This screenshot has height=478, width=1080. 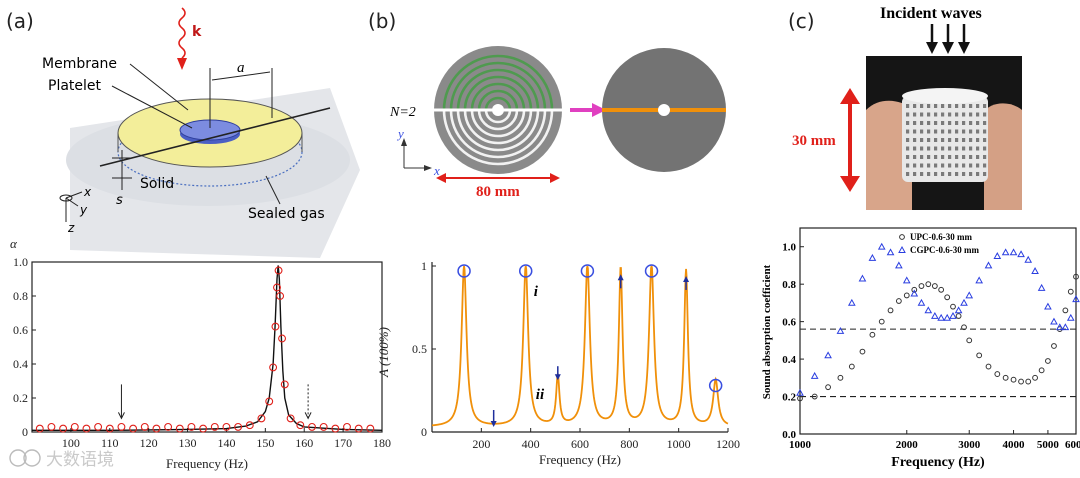 I want to click on radius-a-label: a, so click(x=241, y=68).